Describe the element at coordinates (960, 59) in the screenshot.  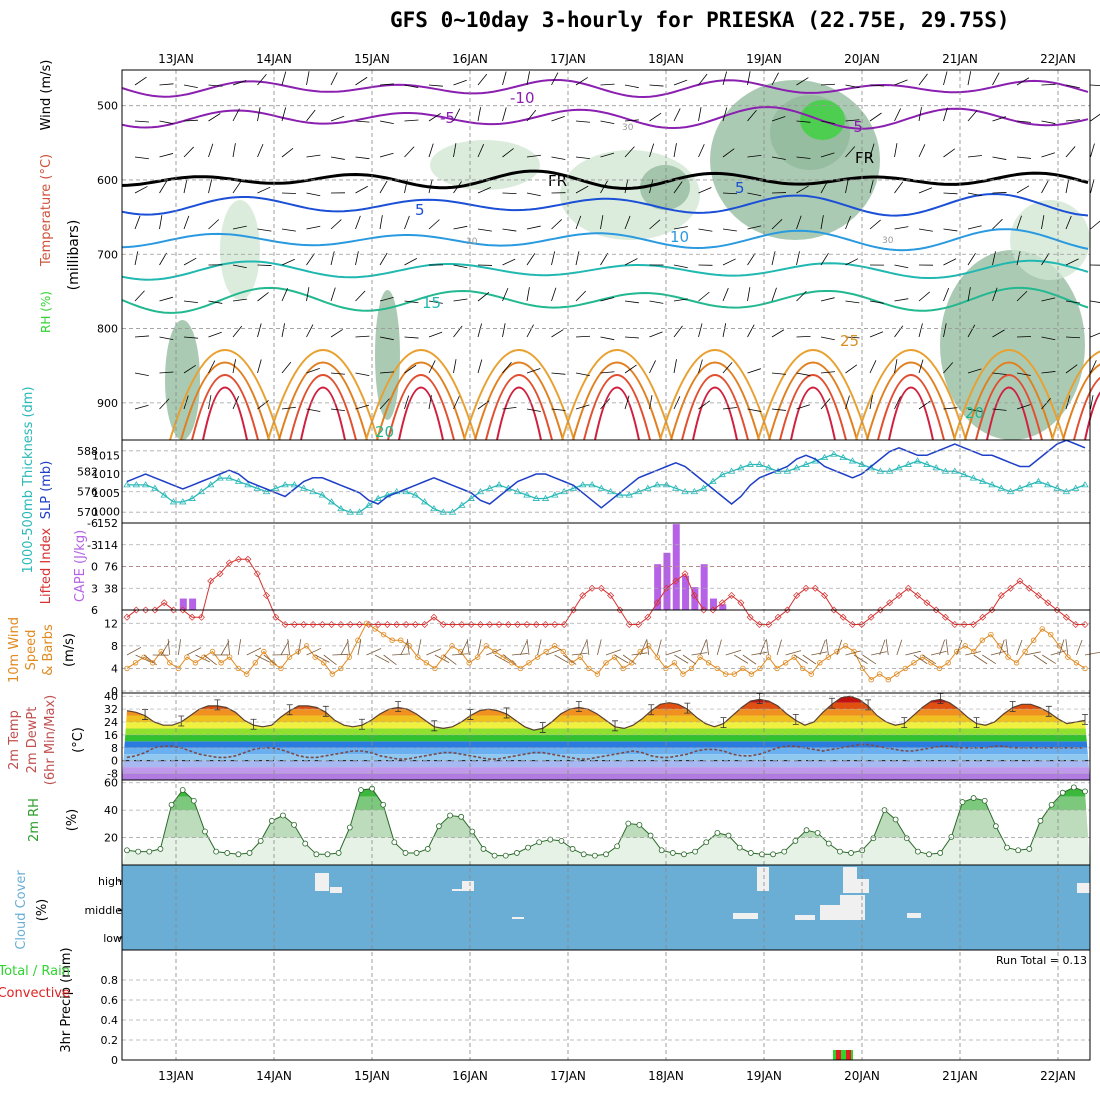
I see `date-label-top: 21JAN` at that location.